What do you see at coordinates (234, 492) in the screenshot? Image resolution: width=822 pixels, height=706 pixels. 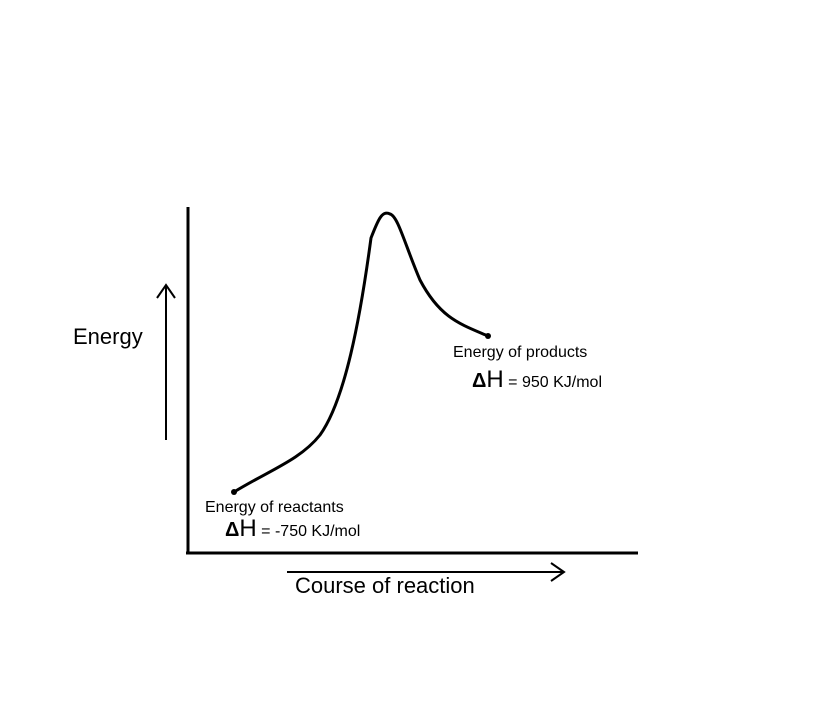 I see `reactants-point` at bounding box center [234, 492].